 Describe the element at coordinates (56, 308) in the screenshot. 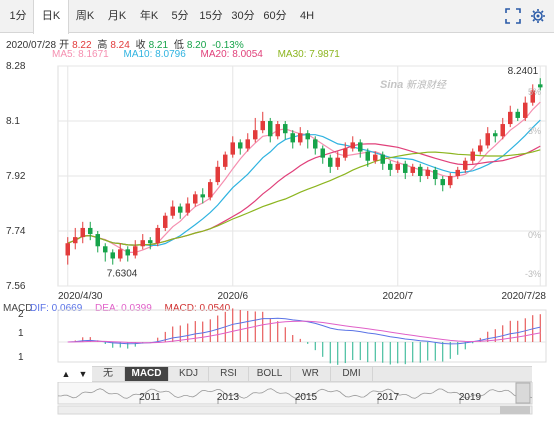

I see `dif-legend: DIF: 0.0669` at that location.